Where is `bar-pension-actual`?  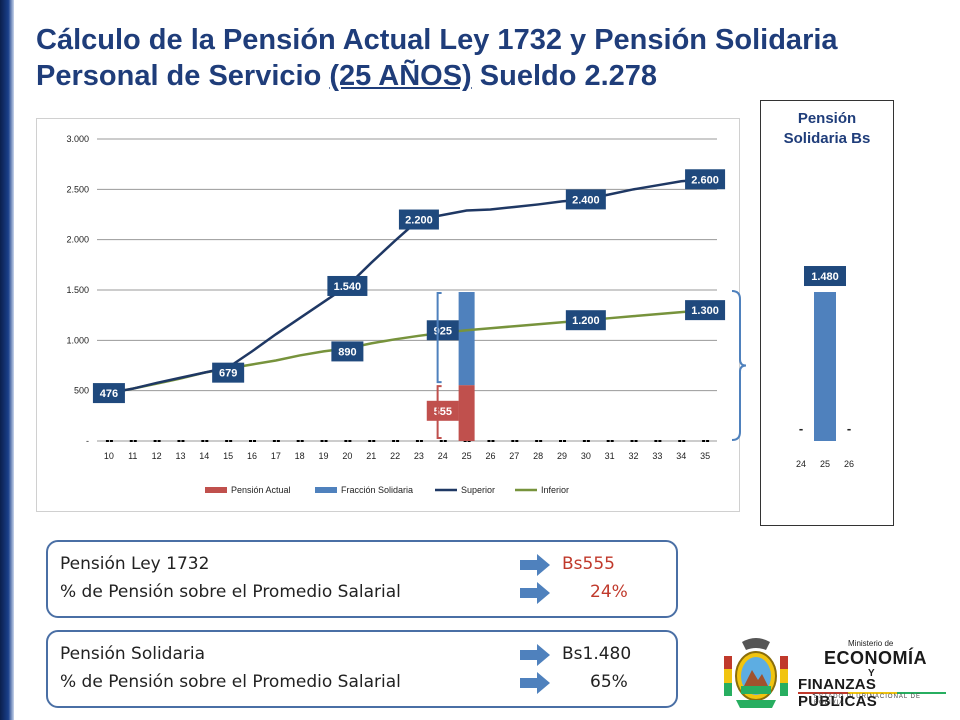 bar-pension-actual is located at coordinates (466, 413).